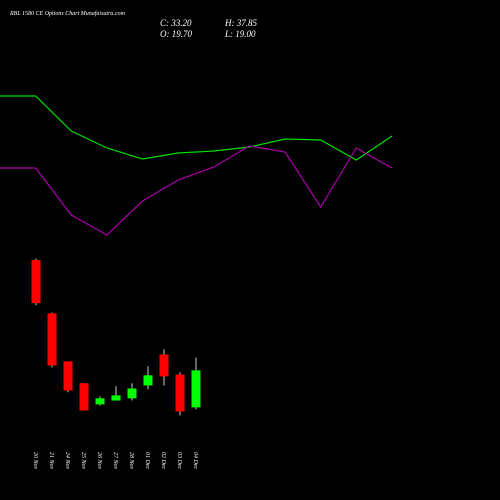  What do you see at coordinates (131, 461) in the screenshot?
I see `x-tick-label: 28 Nov` at bounding box center [131, 461].